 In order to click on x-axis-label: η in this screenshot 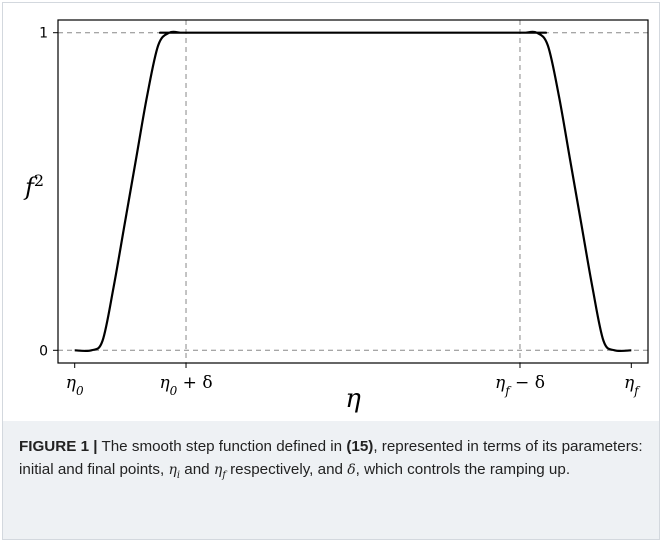, I will do `click(353, 399)`.